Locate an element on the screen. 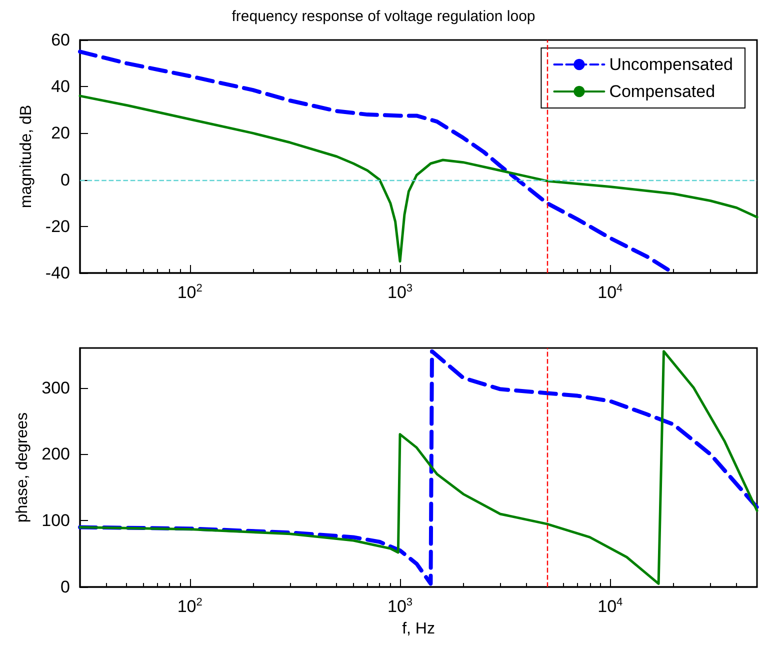  x-axis-title: f, Hz is located at coordinates (418, 629).